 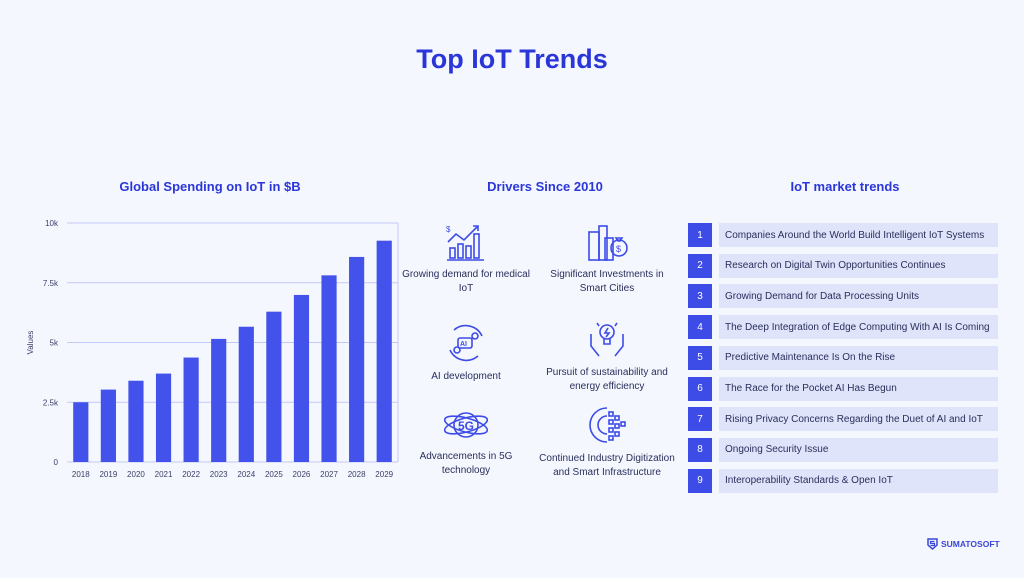 What do you see at coordinates (191, 474) in the screenshot?
I see `x-tick-label: 2022` at bounding box center [191, 474].